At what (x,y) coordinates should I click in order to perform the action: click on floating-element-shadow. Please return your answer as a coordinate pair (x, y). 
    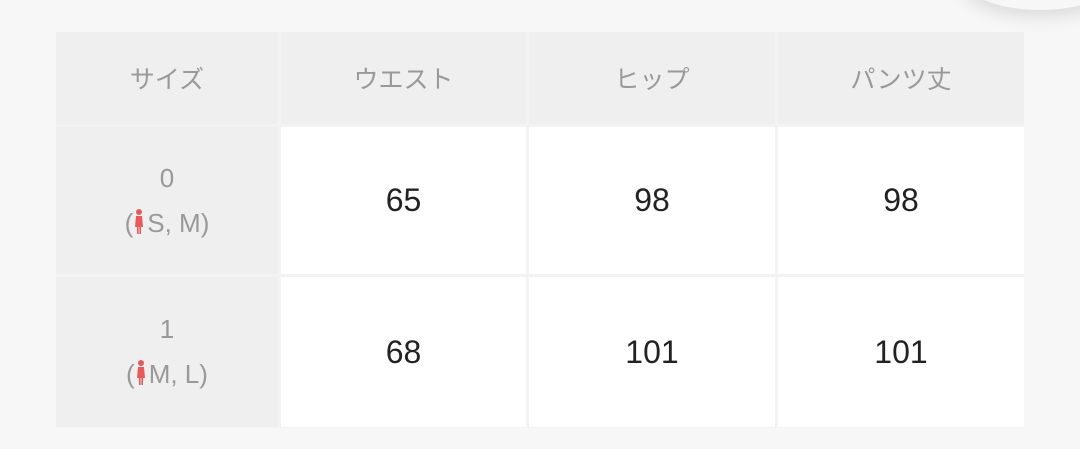
    Looking at the image, I should click on (1020, 5).